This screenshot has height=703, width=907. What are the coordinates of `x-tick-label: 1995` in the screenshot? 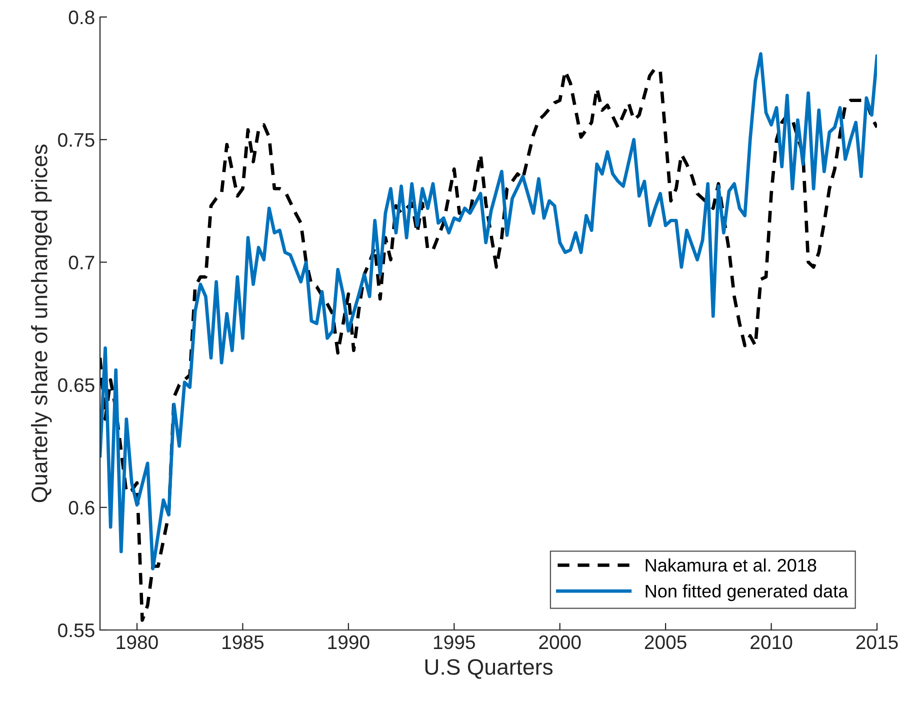 It's located at (454, 642).